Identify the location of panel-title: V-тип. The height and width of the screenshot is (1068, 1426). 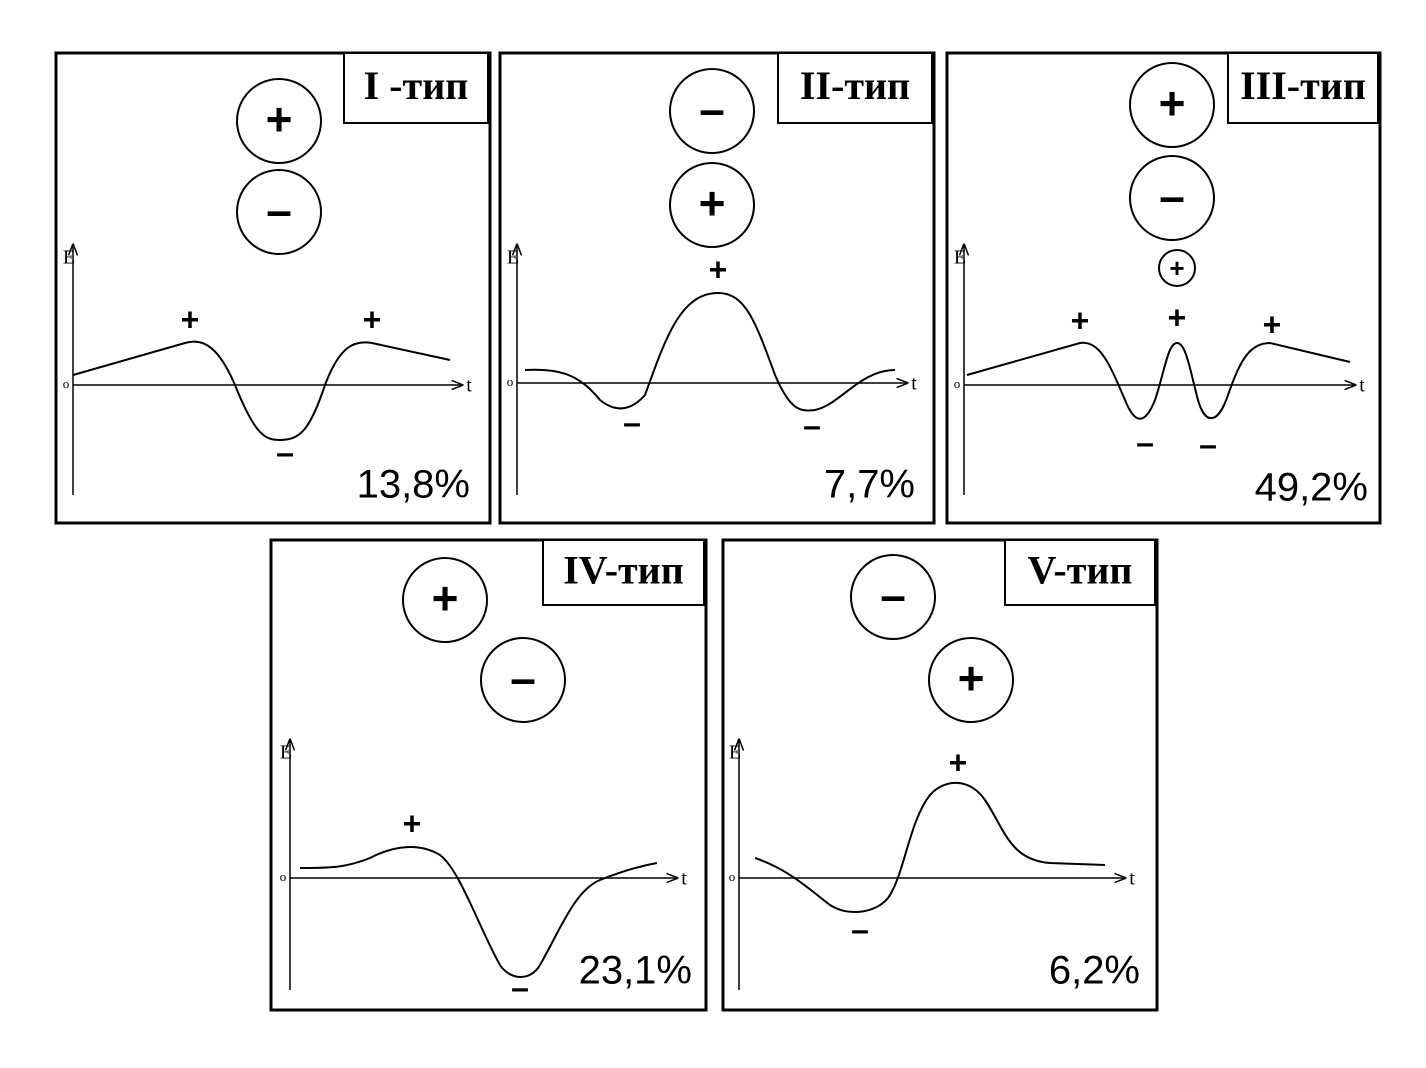
(1080, 570).